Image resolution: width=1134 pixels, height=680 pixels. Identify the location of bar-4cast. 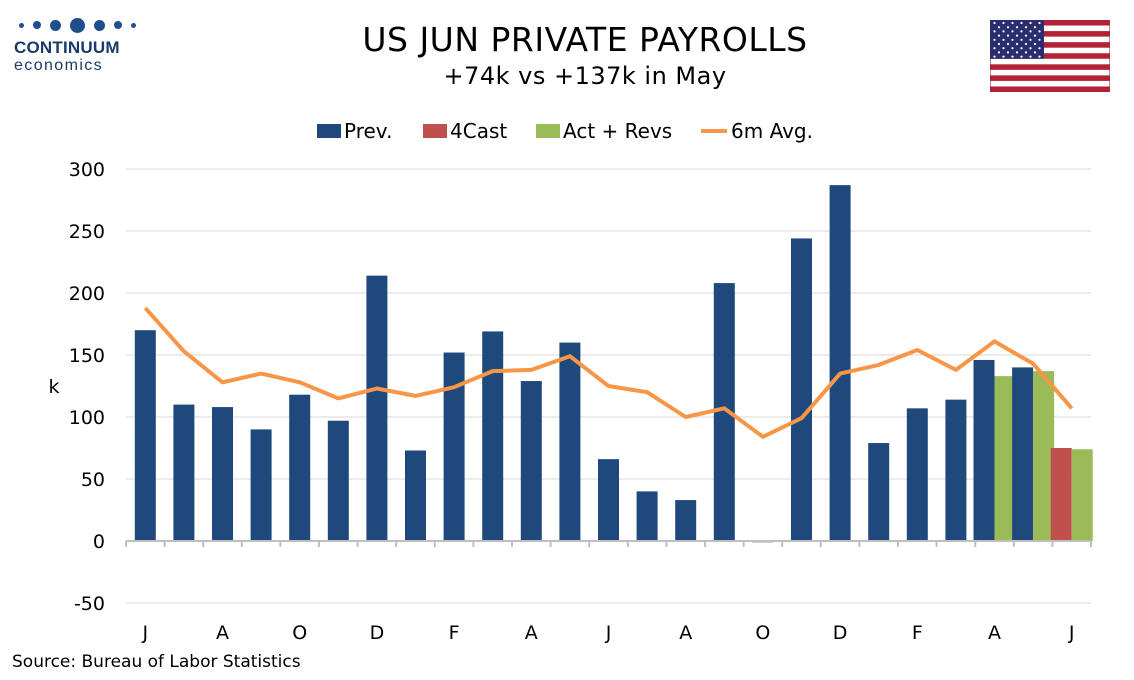
(1061, 494).